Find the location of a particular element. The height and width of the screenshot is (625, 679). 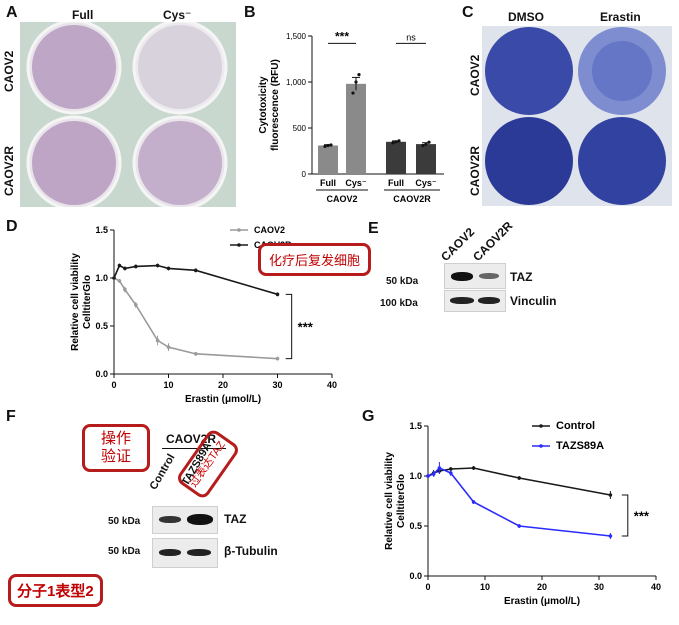

g-x-tick-label: 20 is located at coordinates (542, 587).